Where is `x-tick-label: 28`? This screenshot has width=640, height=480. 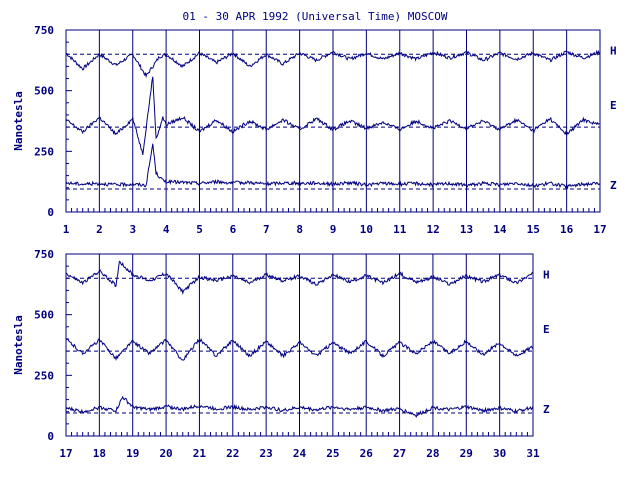 x-tick-label: 28 is located at coordinates (432, 453).